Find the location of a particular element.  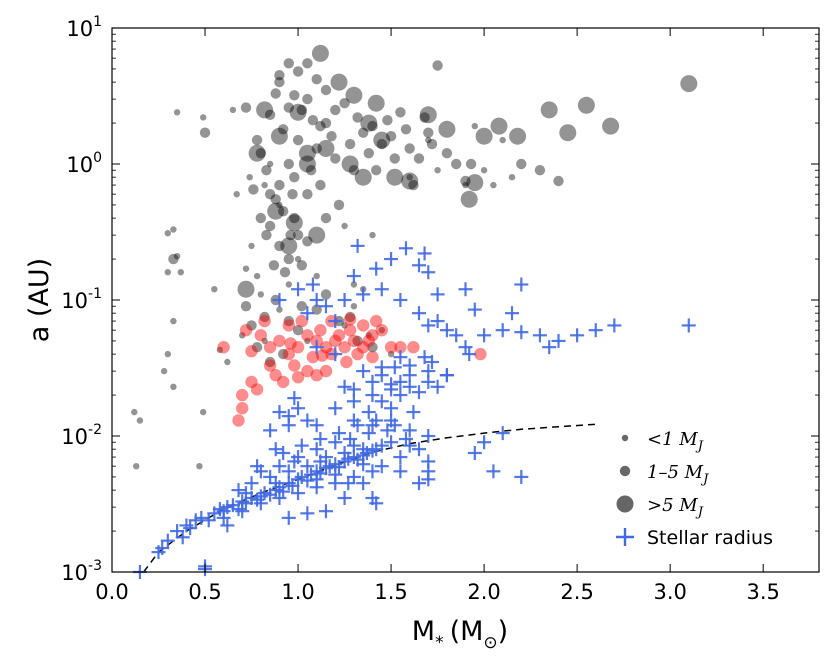

legend-entry: Stellar radius is located at coordinates (694, 538).